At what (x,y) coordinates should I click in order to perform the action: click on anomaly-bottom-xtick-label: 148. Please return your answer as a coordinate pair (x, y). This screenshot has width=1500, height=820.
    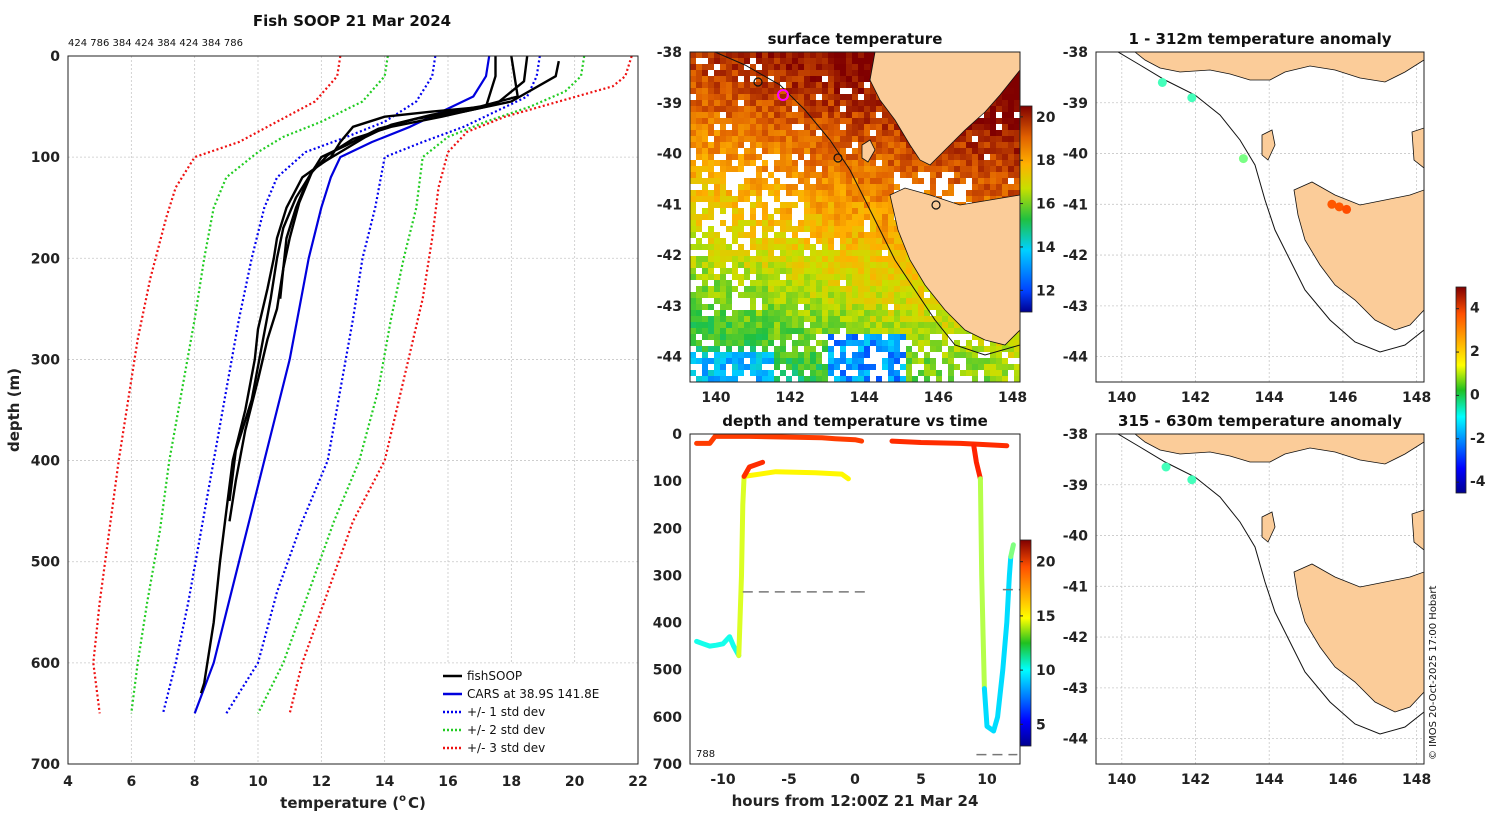
    Looking at the image, I should click on (1416, 780).